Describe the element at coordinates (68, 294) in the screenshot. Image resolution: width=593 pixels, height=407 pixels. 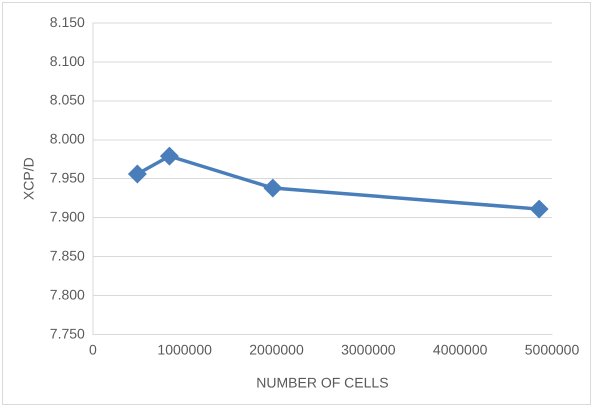
I see `y-tick-label: 7.800` at that location.